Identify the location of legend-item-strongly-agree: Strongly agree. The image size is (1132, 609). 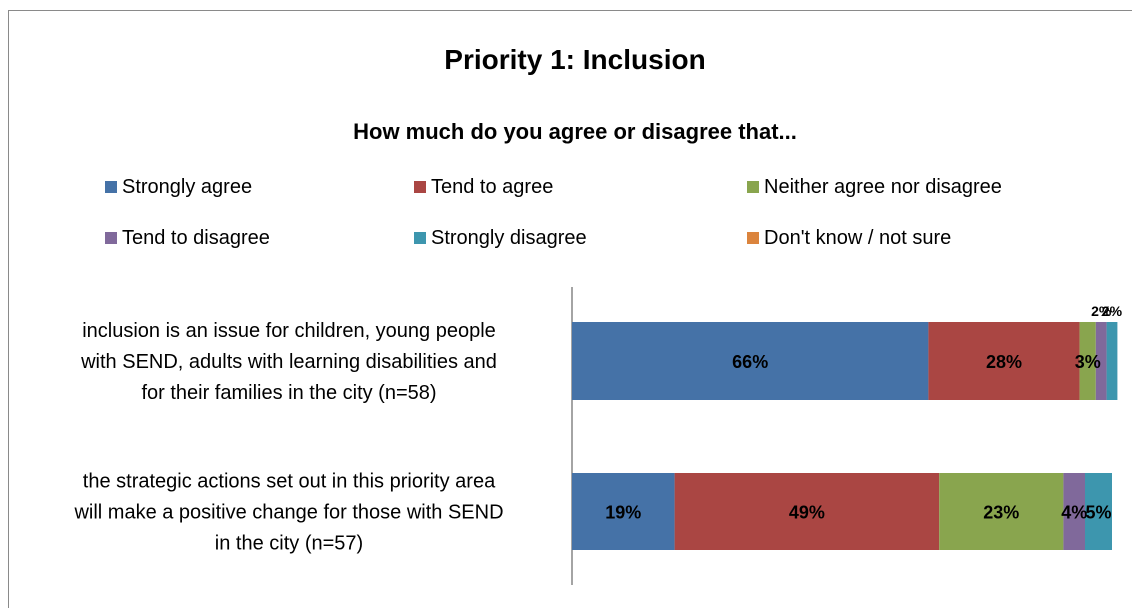
(178, 187).